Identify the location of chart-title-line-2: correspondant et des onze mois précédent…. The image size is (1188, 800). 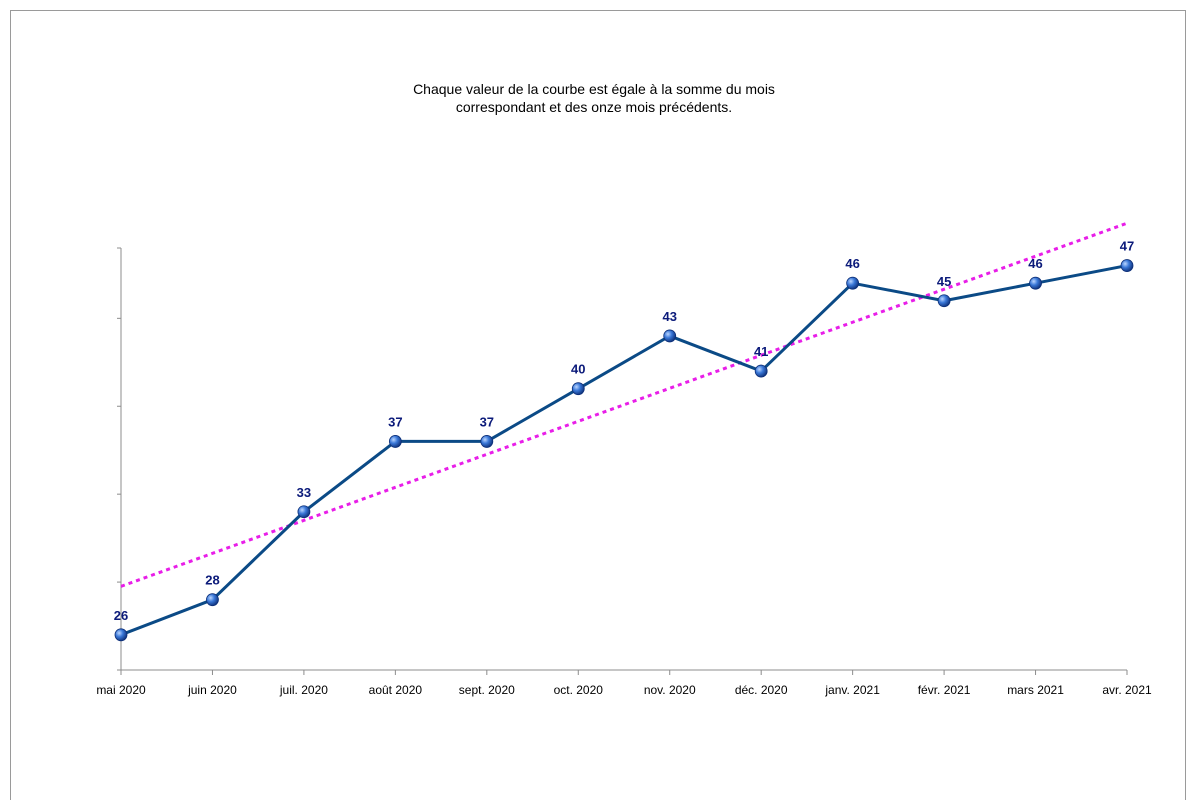
(594, 107).